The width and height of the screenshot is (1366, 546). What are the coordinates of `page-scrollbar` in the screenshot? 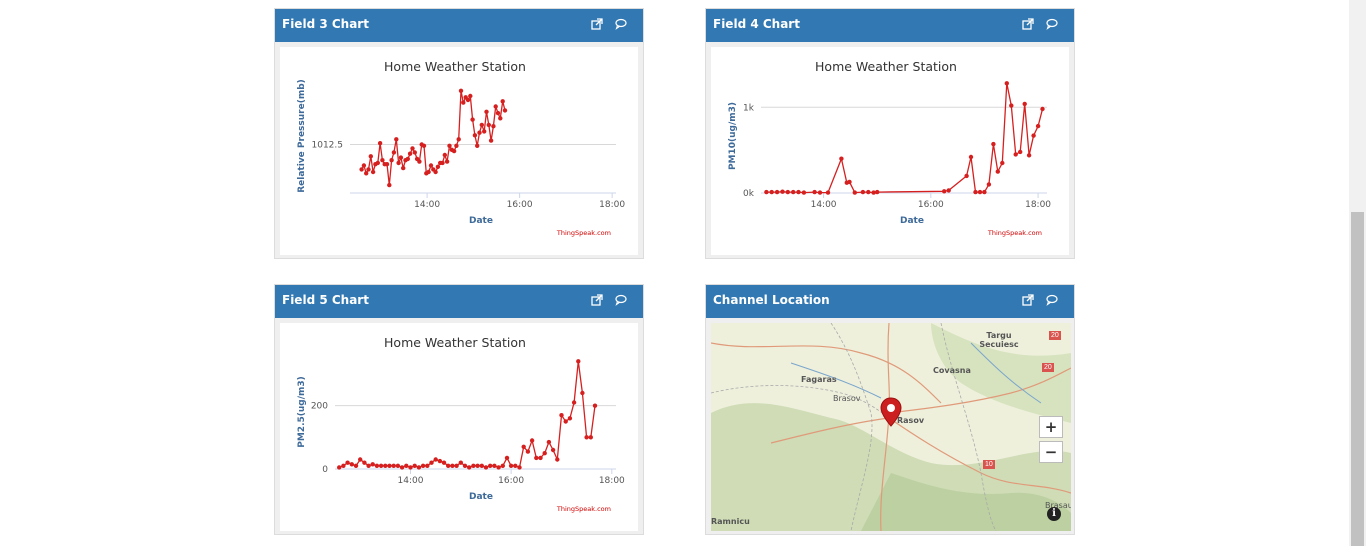 It's located at (1357, 273).